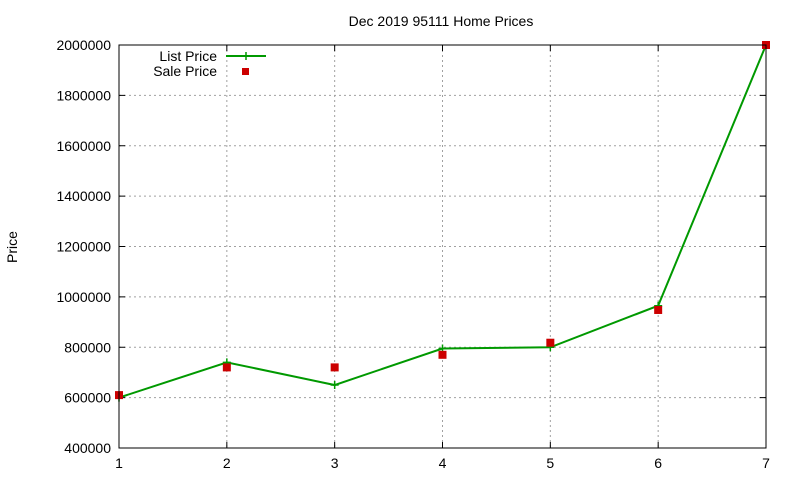 Image resolution: width=800 pixels, height=480 pixels. Describe the element at coordinates (87, 448) in the screenshot. I see `y-tick-label: 400000` at that location.